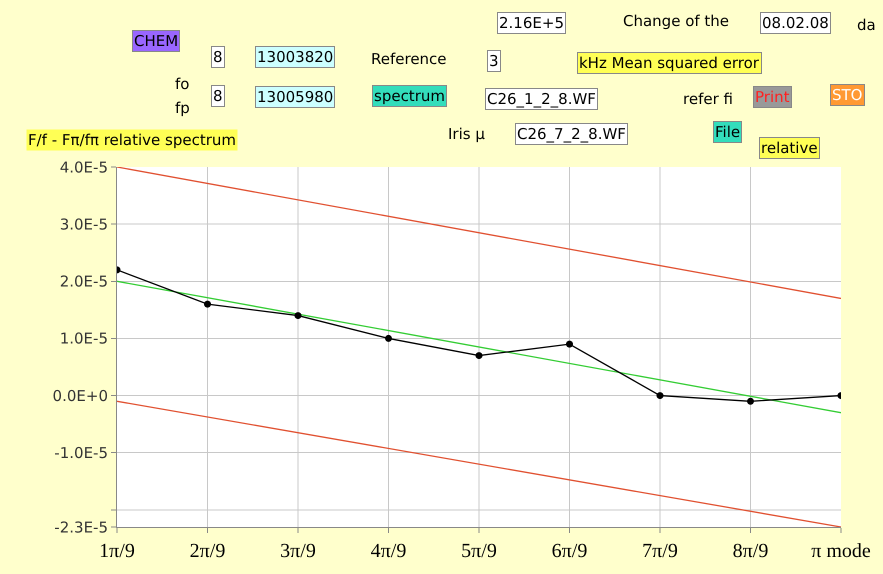  Describe the element at coordinates (80, 395) in the screenshot. I see `y-tick-label: 0.0E+0` at that location.